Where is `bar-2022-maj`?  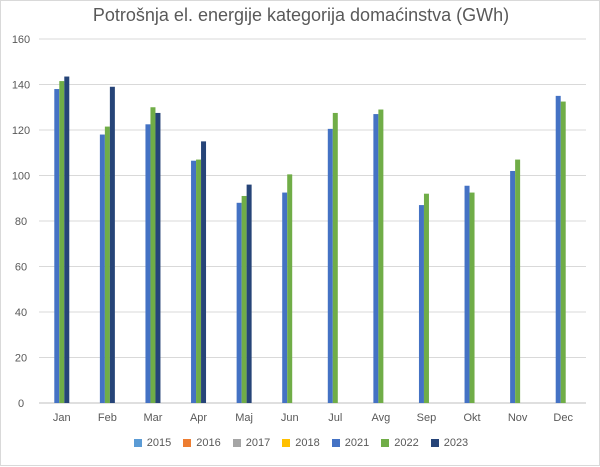 bar-2022-maj is located at coordinates (244, 299).